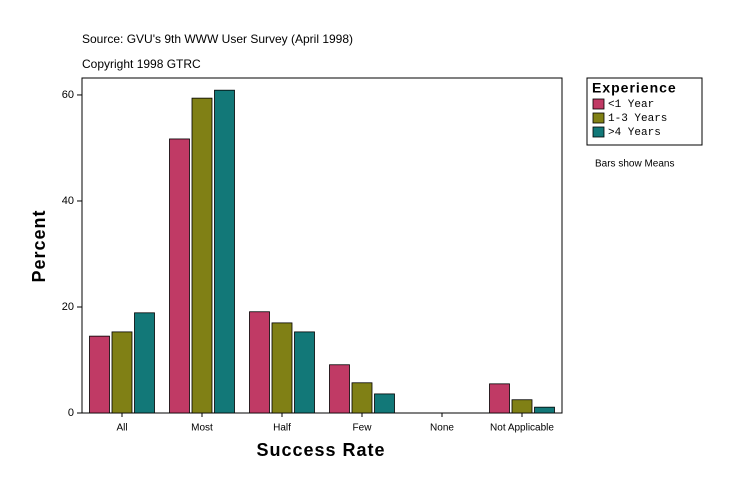 This screenshot has width=736, height=496. What do you see at coordinates (71, 413) in the screenshot?
I see `y-tick-label: 0` at bounding box center [71, 413].